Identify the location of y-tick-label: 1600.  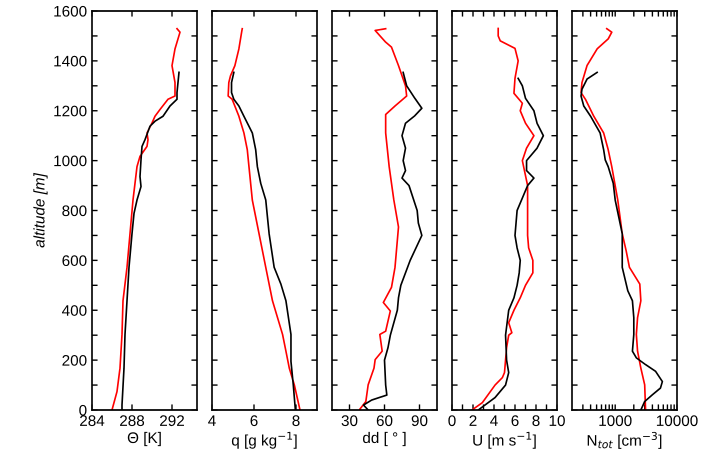
(70, 11).